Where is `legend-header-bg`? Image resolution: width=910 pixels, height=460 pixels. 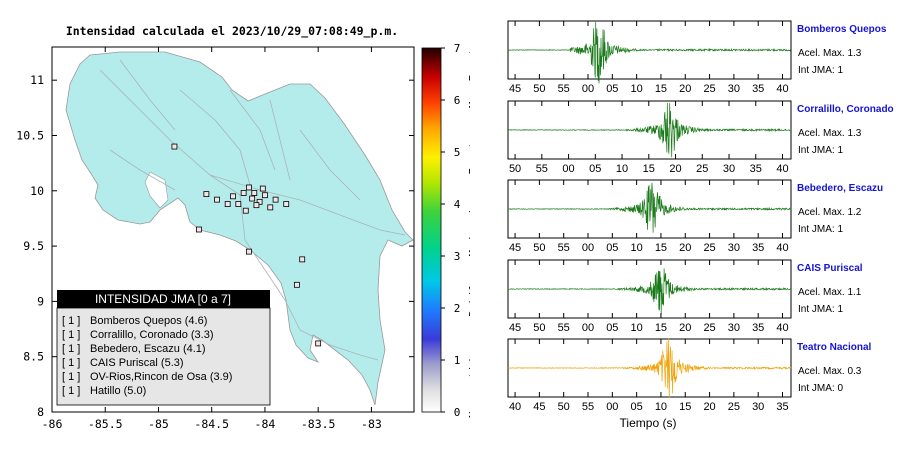
legend-header-bg is located at coordinates (163, 299).